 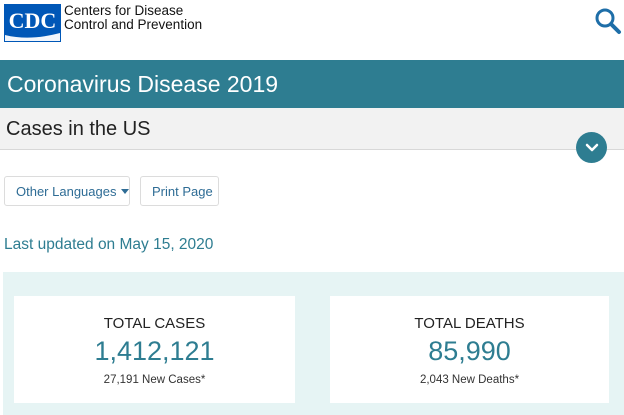 I want to click on new-cases: 27,191 New Cases*, so click(x=154, y=380).